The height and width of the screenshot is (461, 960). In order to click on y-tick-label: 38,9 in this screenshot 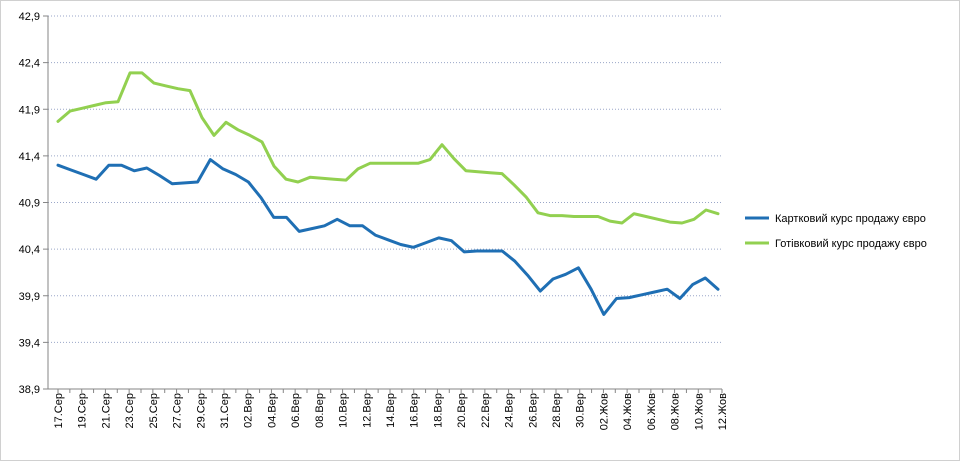, I will do `click(29, 390)`.